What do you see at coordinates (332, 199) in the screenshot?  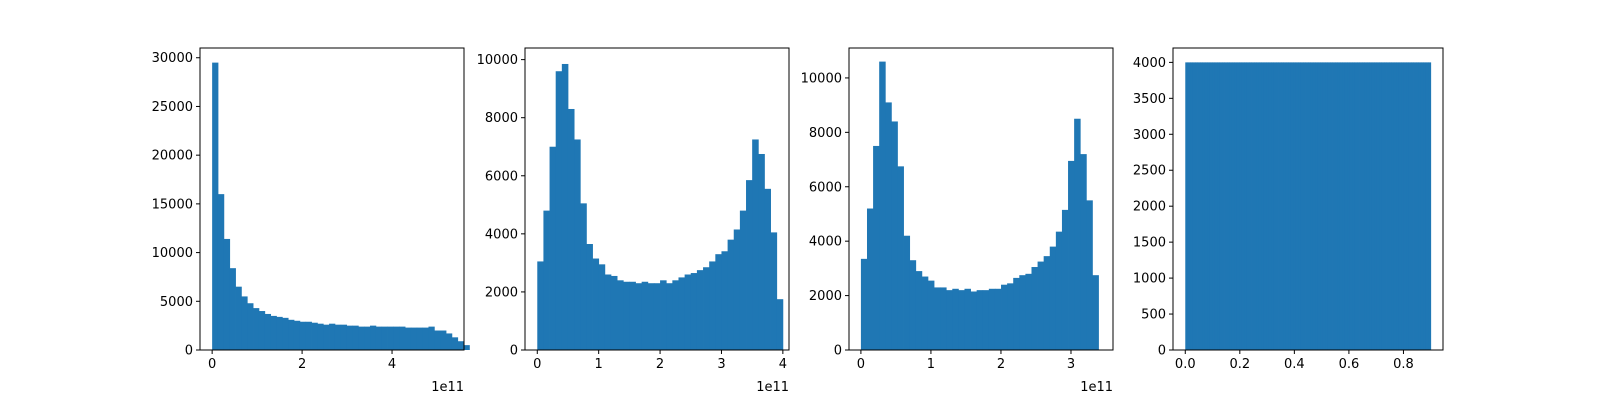 I see `axes-frame` at bounding box center [332, 199].